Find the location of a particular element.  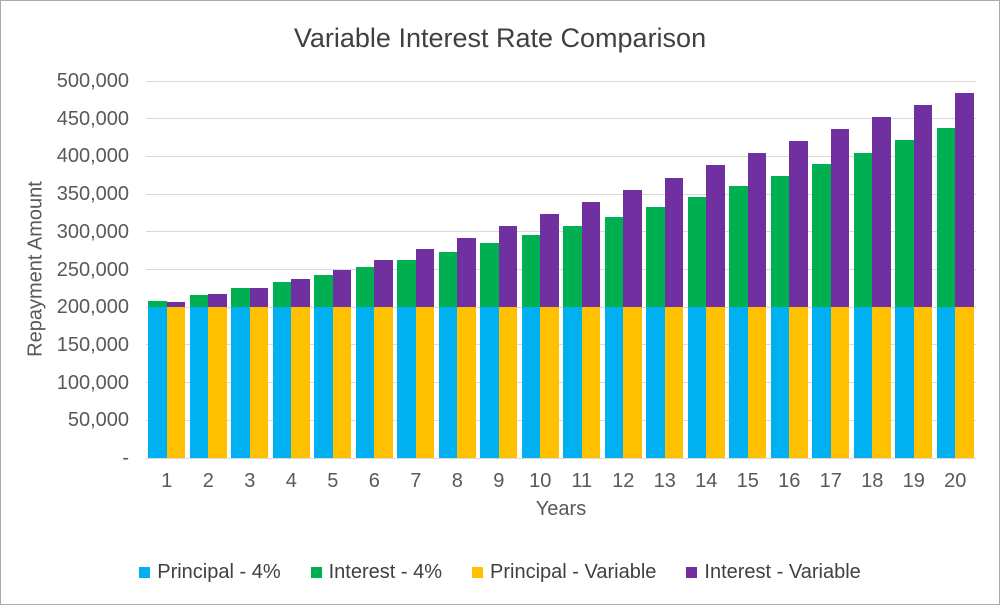

legend-label: Principal - 4% is located at coordinates (219, 572).